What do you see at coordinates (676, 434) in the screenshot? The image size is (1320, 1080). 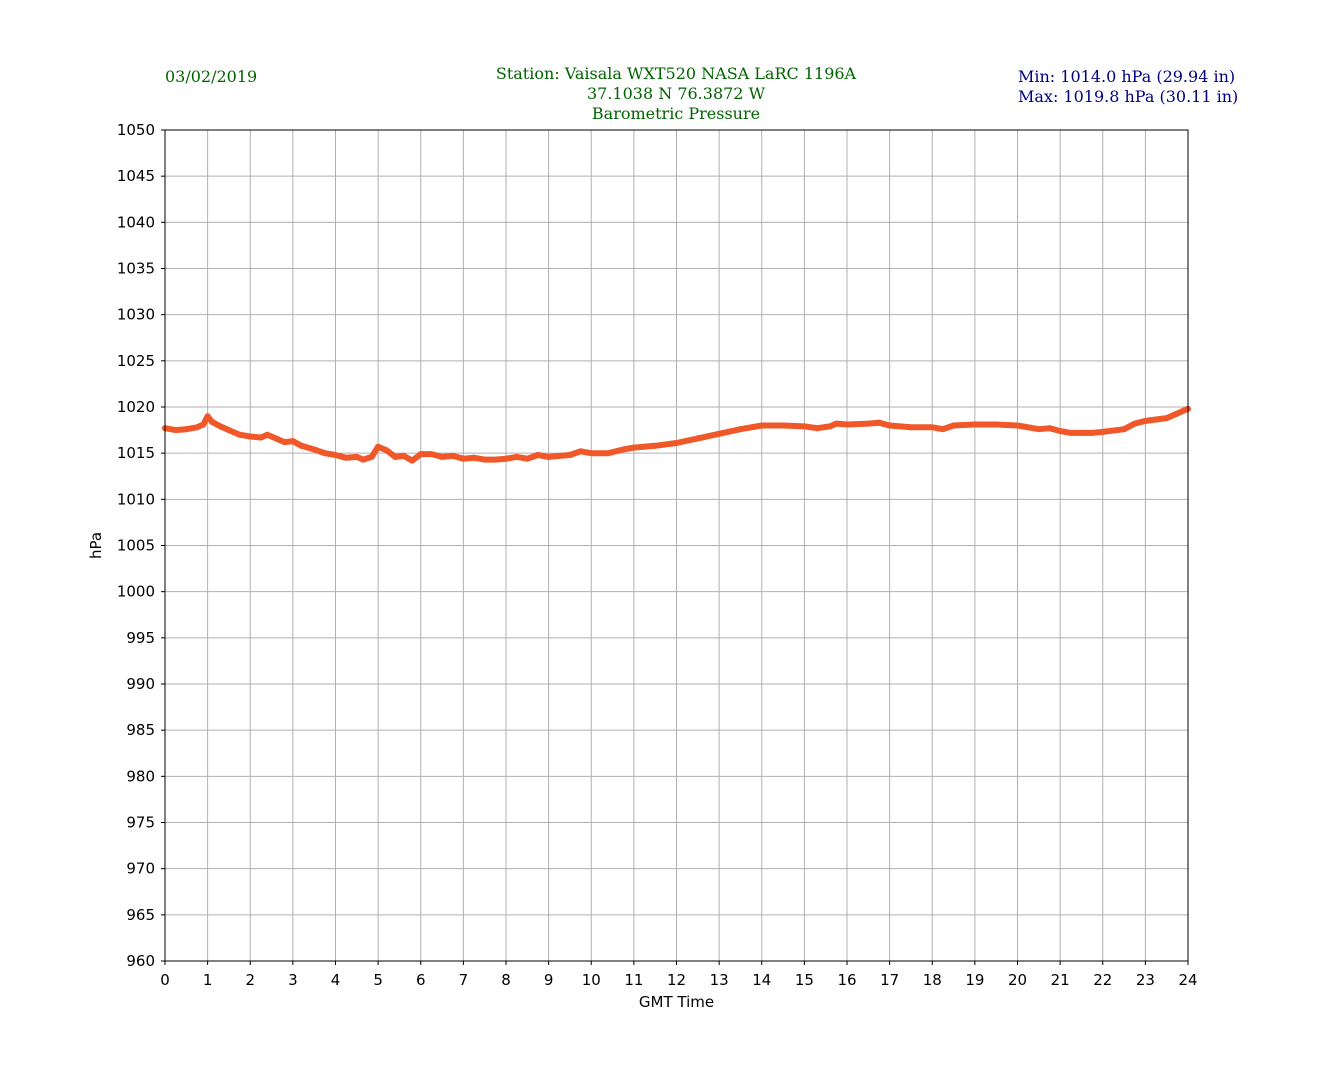 I see `series-group` at bounding box center [676, 434].